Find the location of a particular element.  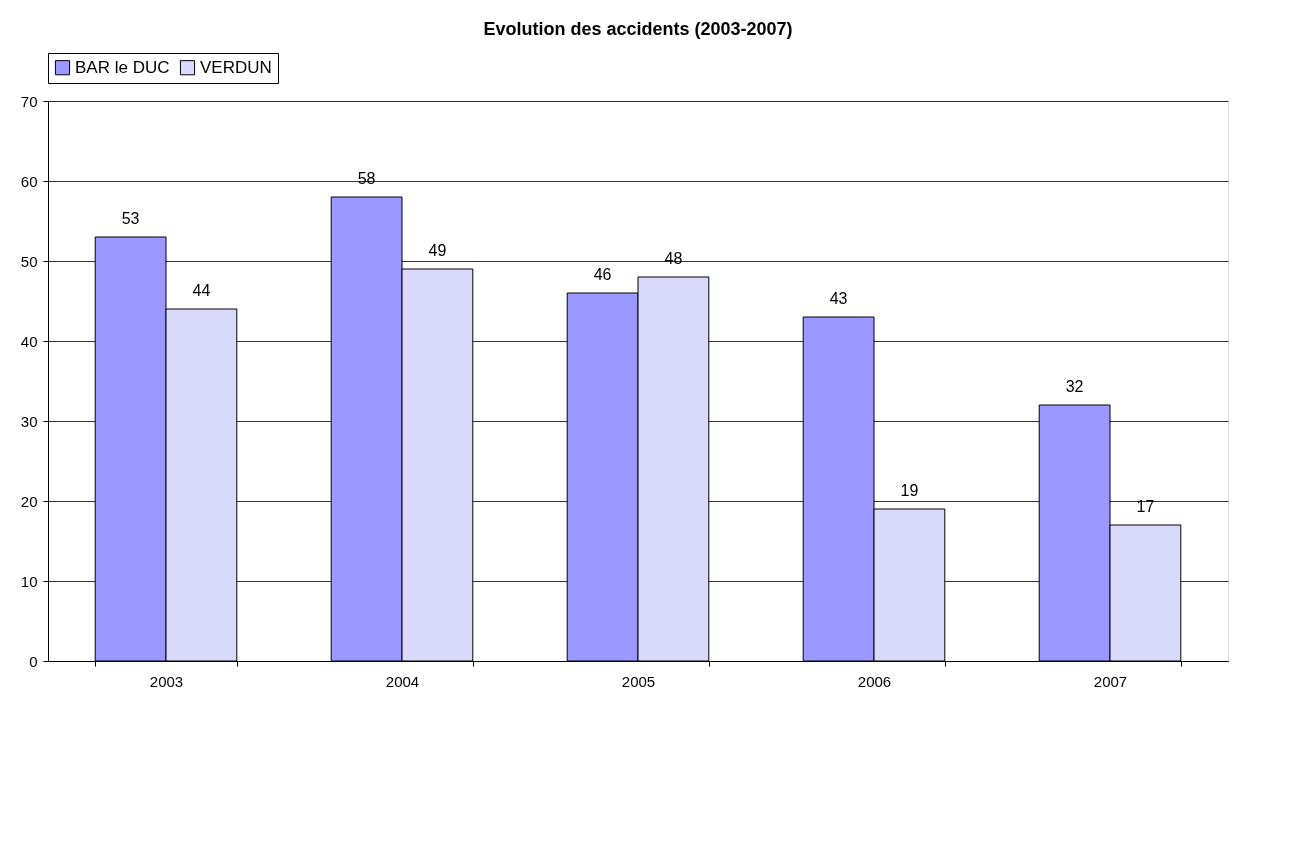

y-tick-label: 0 is located at coordinates (33, 661).